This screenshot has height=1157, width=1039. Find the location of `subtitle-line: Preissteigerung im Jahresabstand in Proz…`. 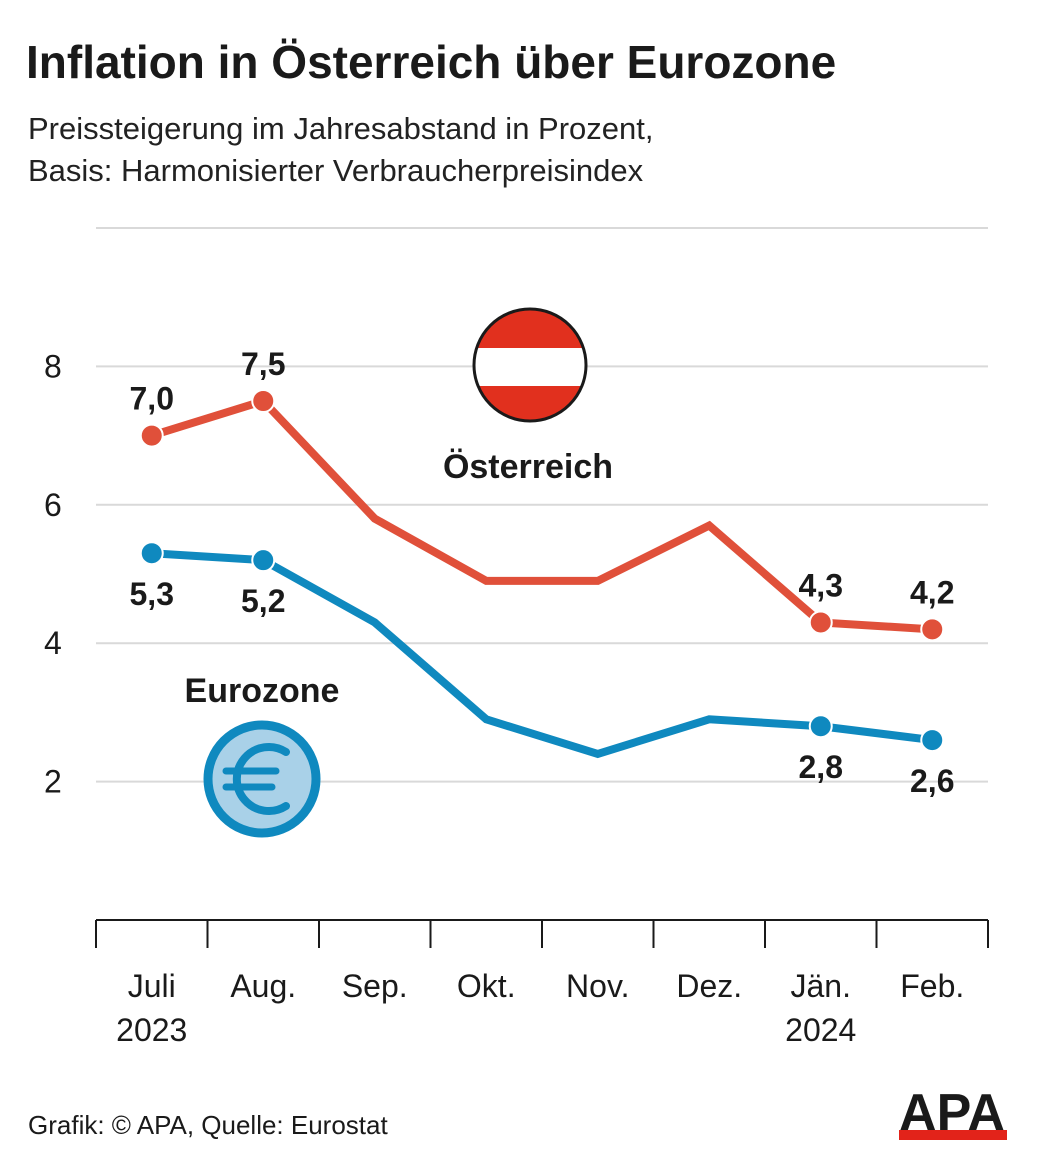

subtitle-line: Preissteigerung im Jahresabstand in Proz… is located at coordinates (341, 128).